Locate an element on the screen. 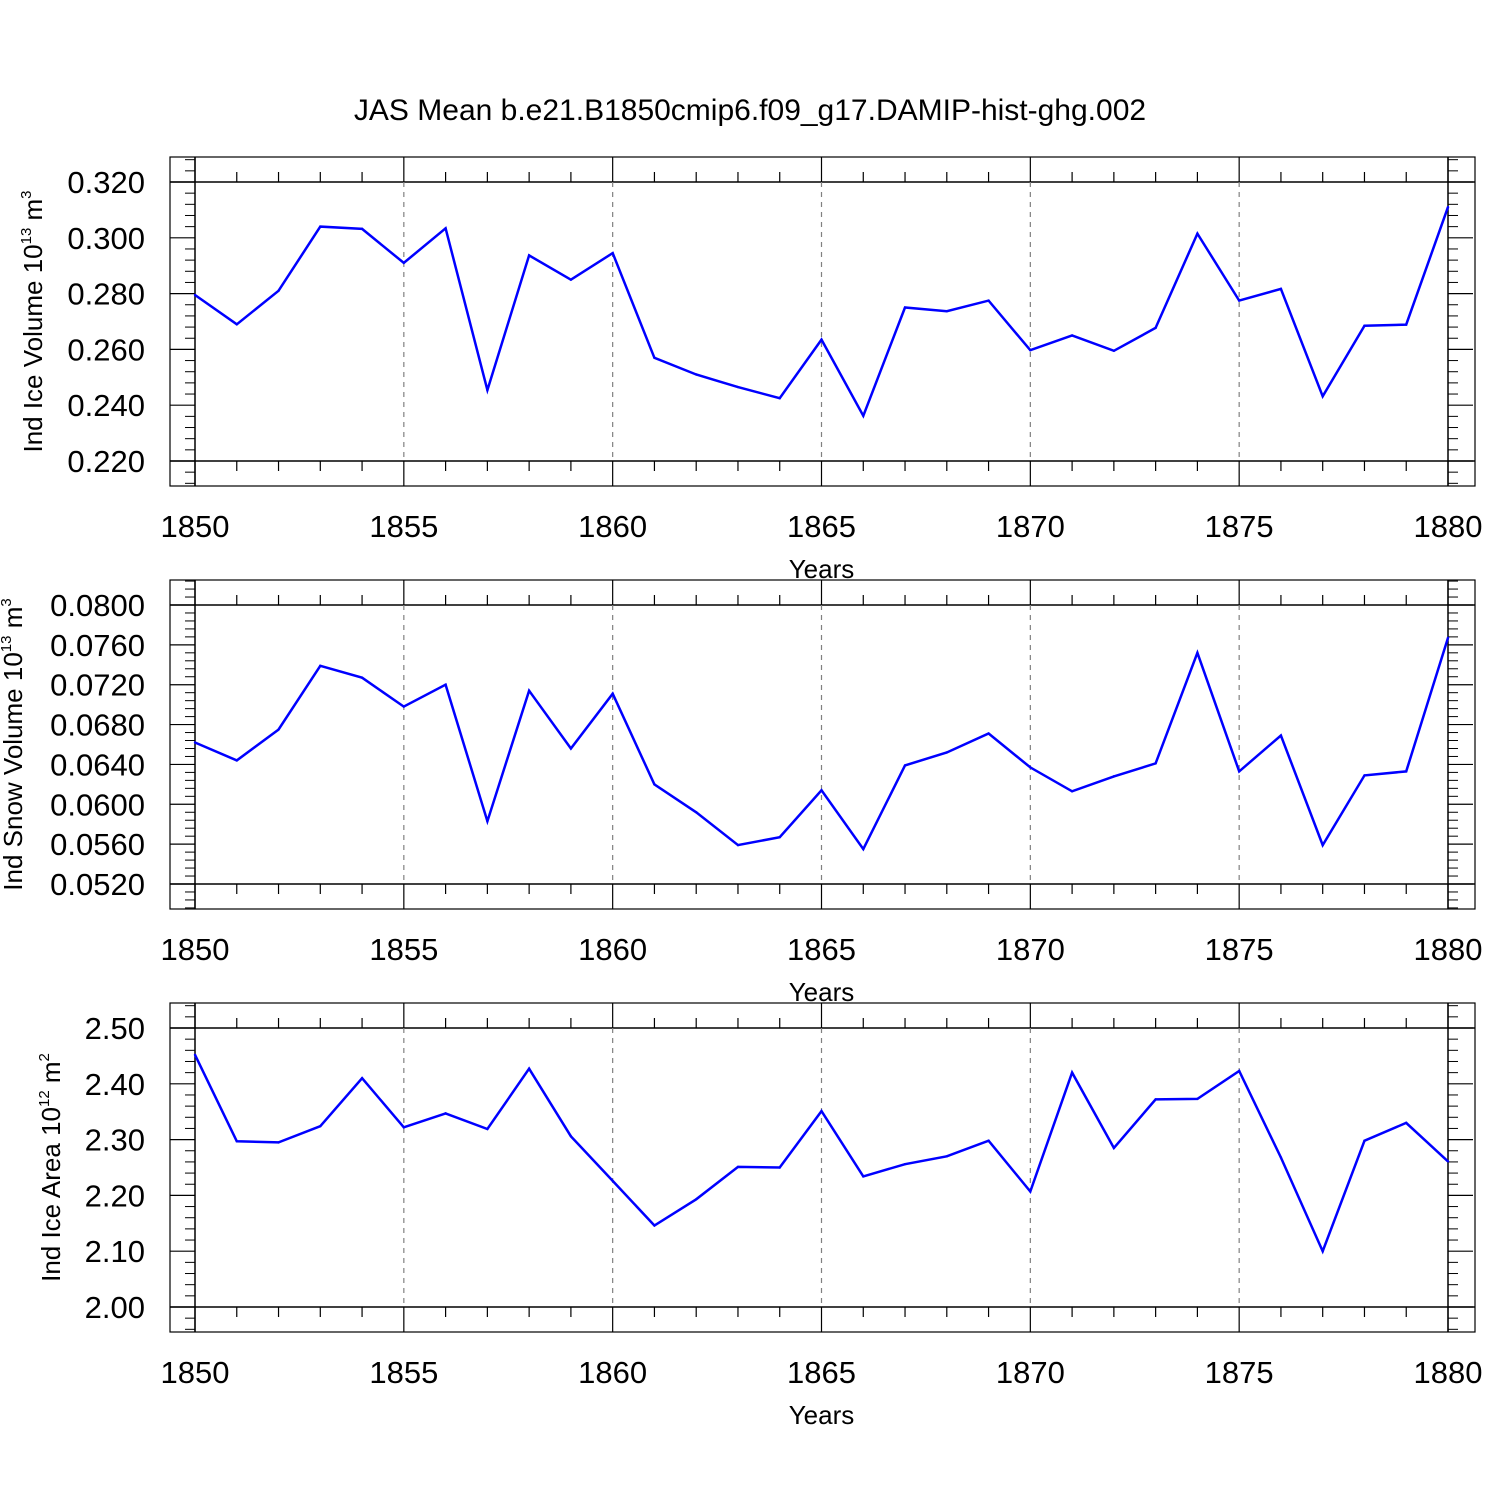  y-axis-title: Ind Snow Volume 1013 m3 is located at coordinates (14, 744).